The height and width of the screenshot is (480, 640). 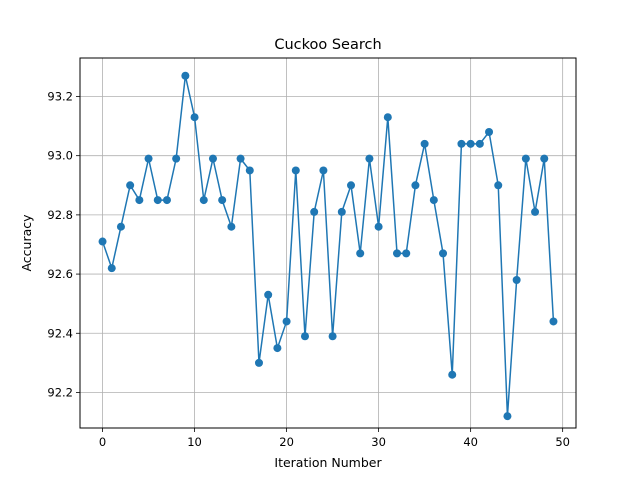 I want to click on y-tick-label: 92.2, so click(x=60, y=392).